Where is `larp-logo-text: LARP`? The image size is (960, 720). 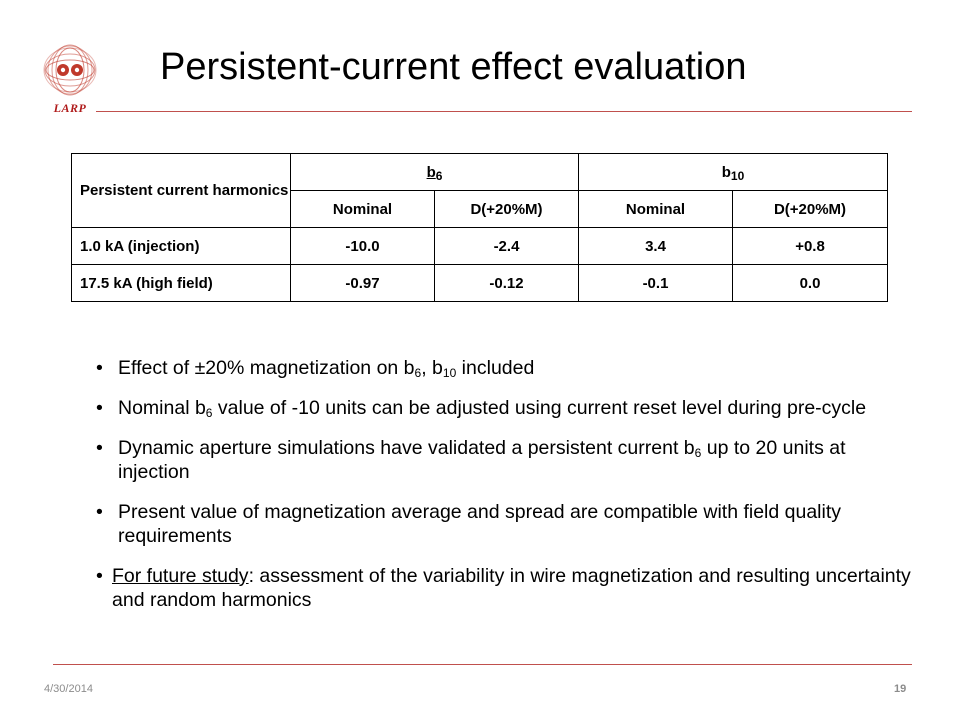
larp-logo-text: LARP is located at coordinates (70, 108).